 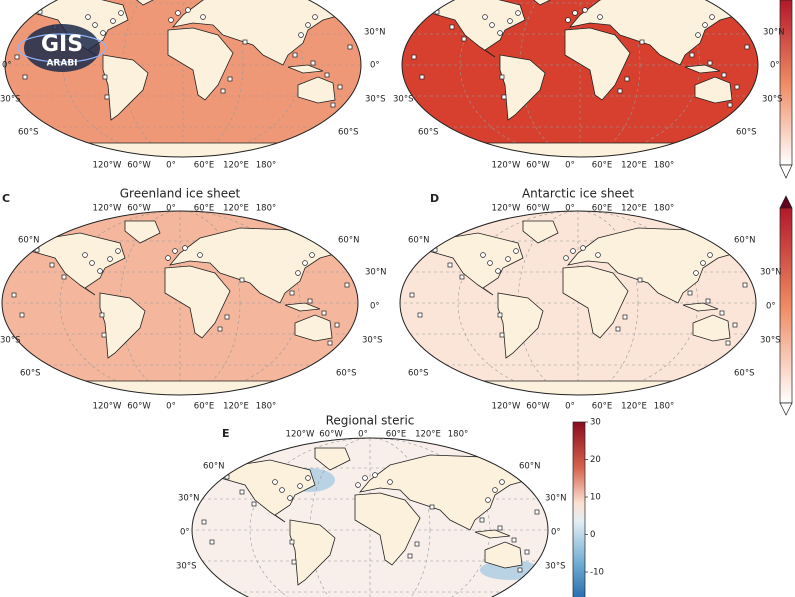 What do you see at coordinates (786, 83) in the screenshot?
I see `colorbar-a` at bounding box center [786, 83].